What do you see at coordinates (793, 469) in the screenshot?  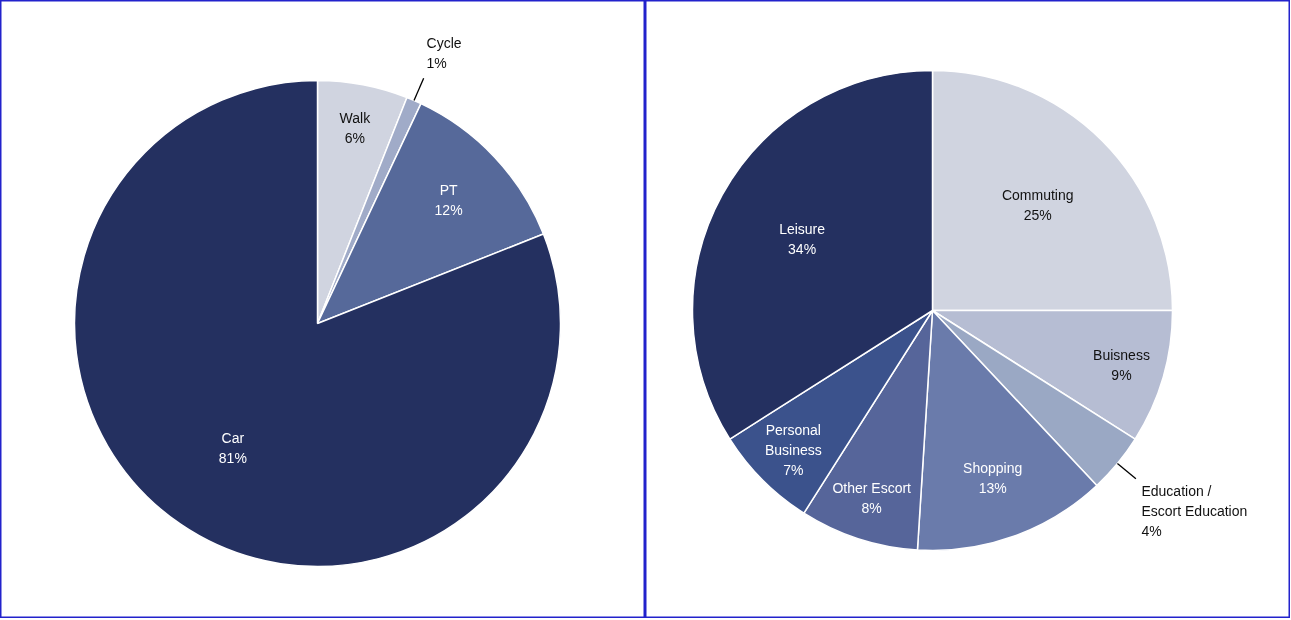 I see `data-label: 7%` at bounding box center [793, 469].